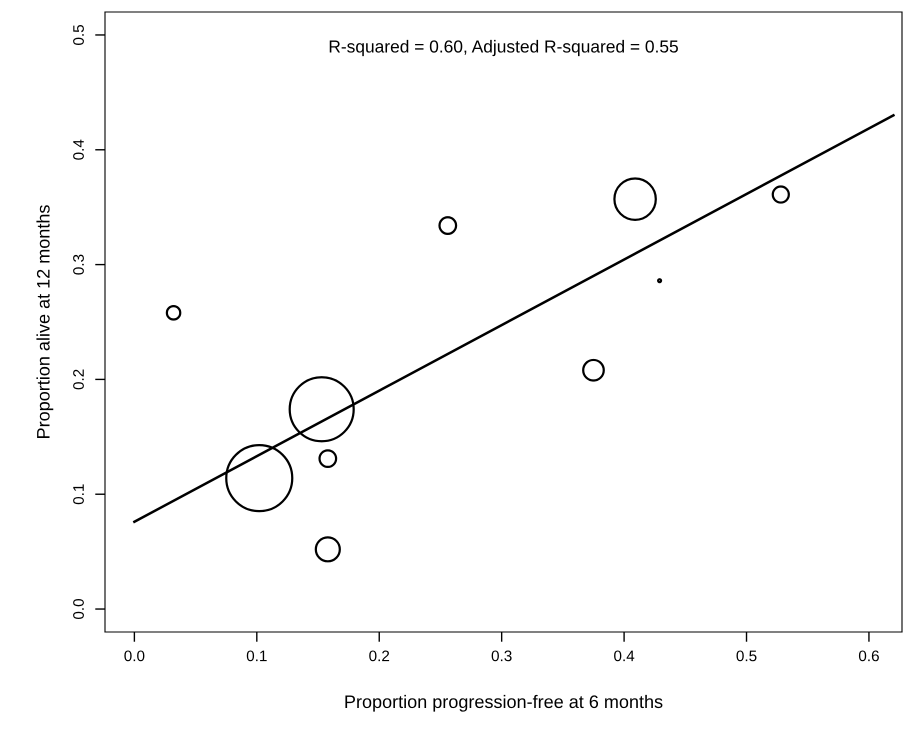  I want to click on annotation: R-squared = 0.60, Adjusted R-squared = 0.55, so click(504, 48).